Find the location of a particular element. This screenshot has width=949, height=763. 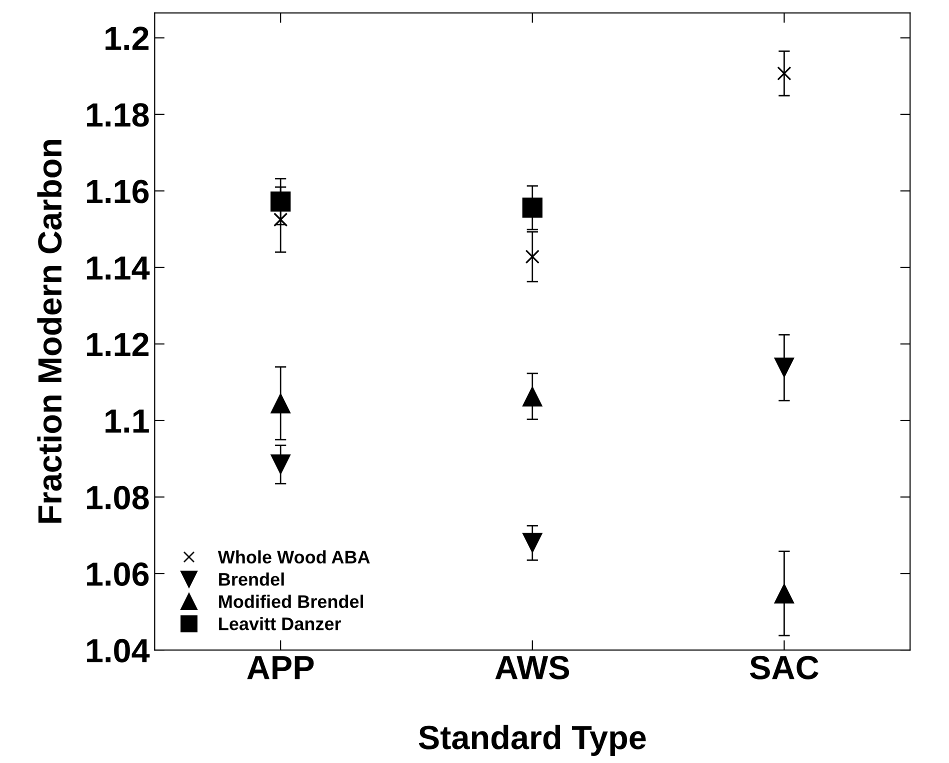

y-tick-label: 1.12 is located at coordinates (117, 344).